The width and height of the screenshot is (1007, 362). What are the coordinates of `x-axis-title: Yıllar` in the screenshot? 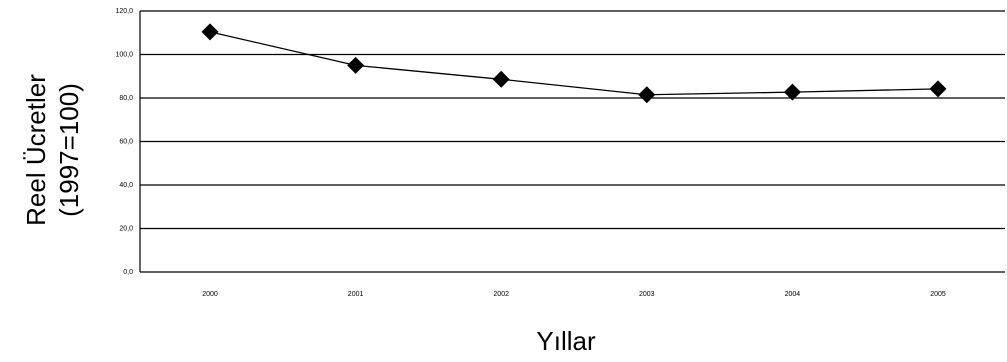 It's located at (566, 341).